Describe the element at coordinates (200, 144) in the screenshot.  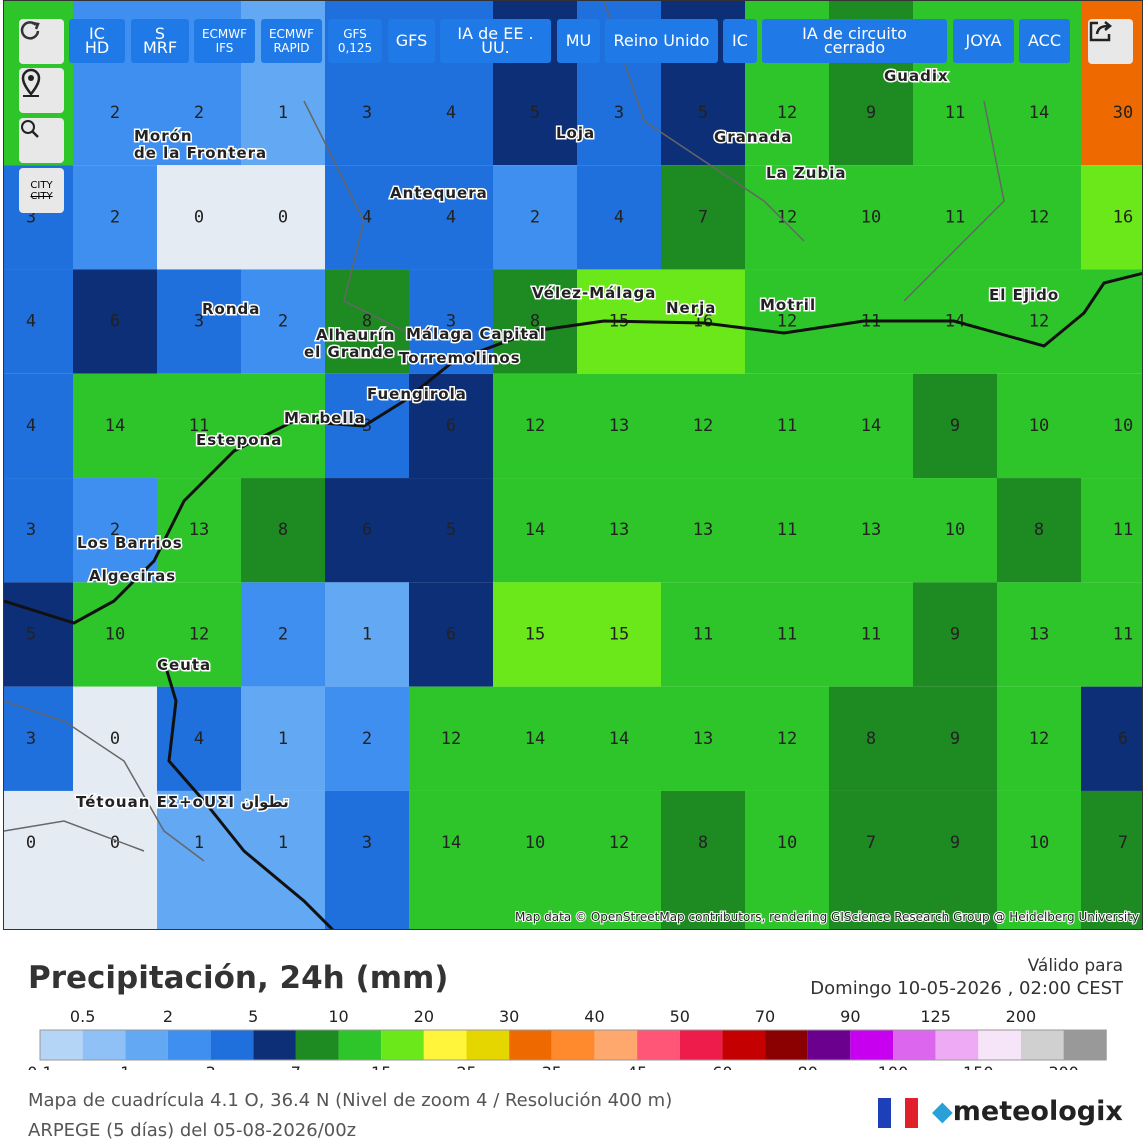
I see `city-label: Morón de la Frontera` at that location.